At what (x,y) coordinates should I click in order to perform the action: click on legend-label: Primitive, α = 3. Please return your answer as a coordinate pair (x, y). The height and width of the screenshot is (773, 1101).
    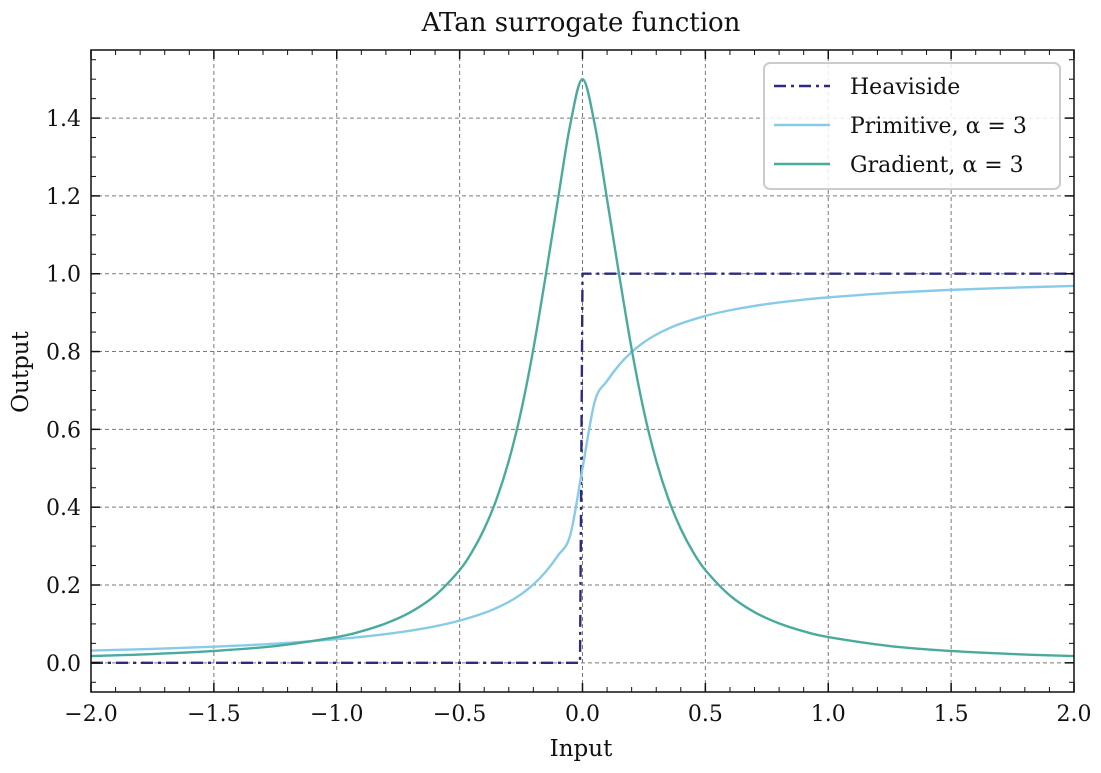
    Looking at the image, I should click on (938, 126).